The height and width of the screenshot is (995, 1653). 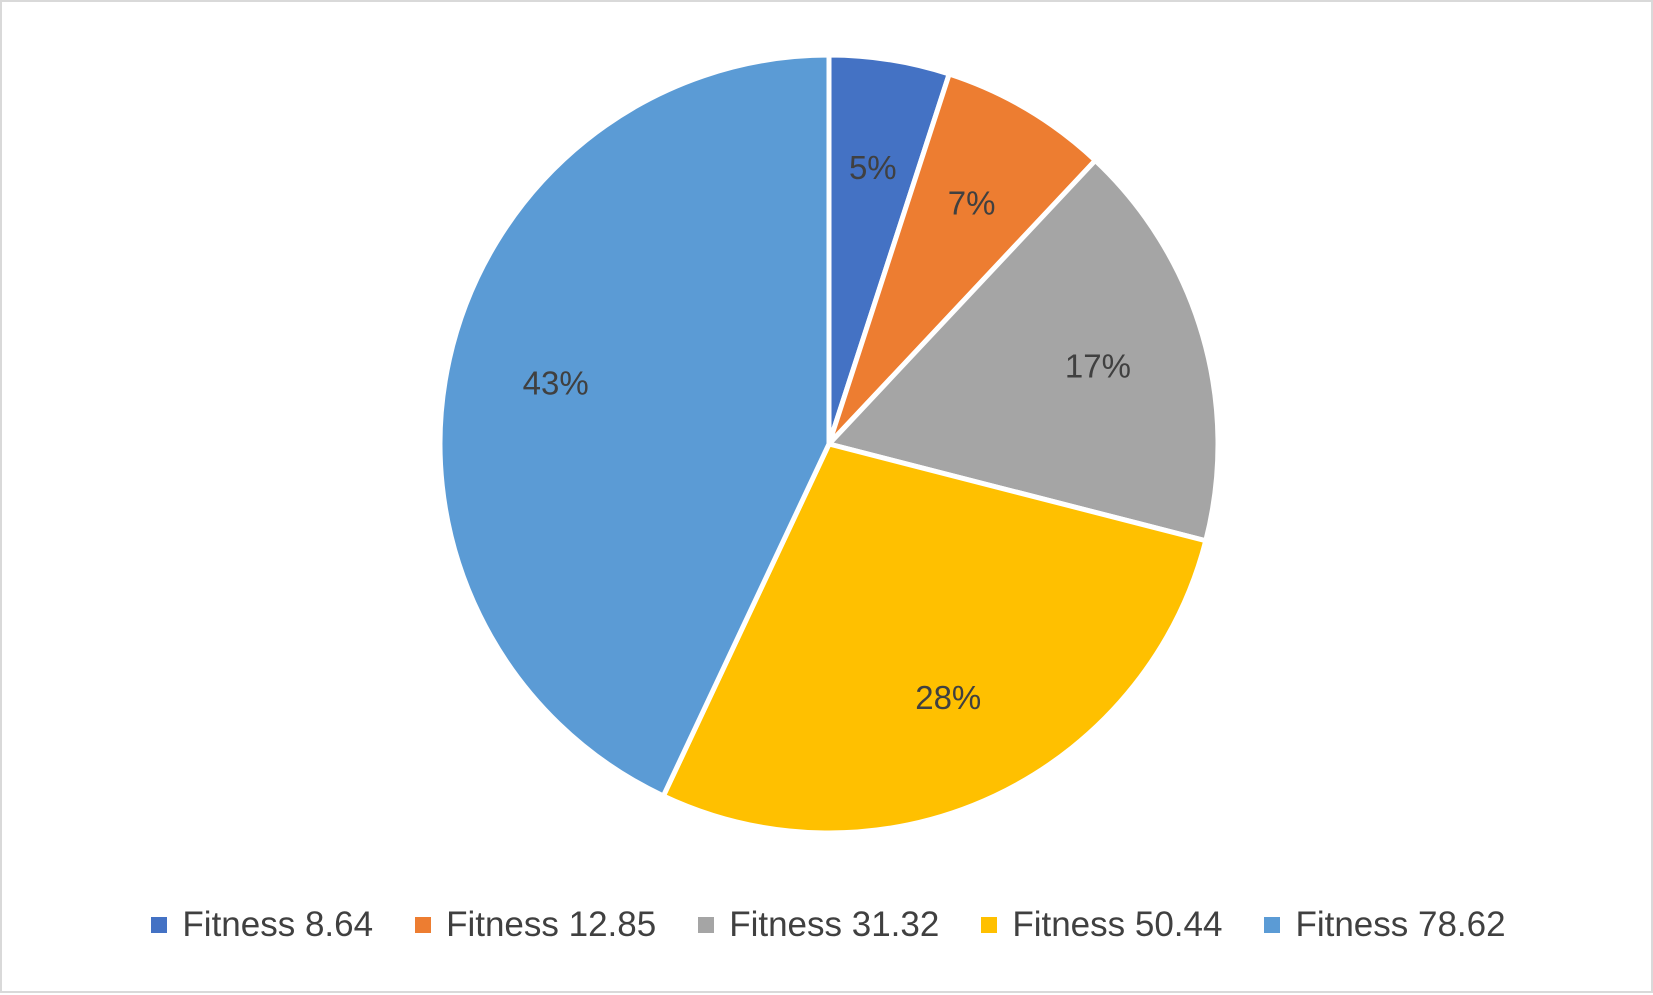 I want to click on data-label-fitness-50-44: 28%, so click(x=948, y=697).